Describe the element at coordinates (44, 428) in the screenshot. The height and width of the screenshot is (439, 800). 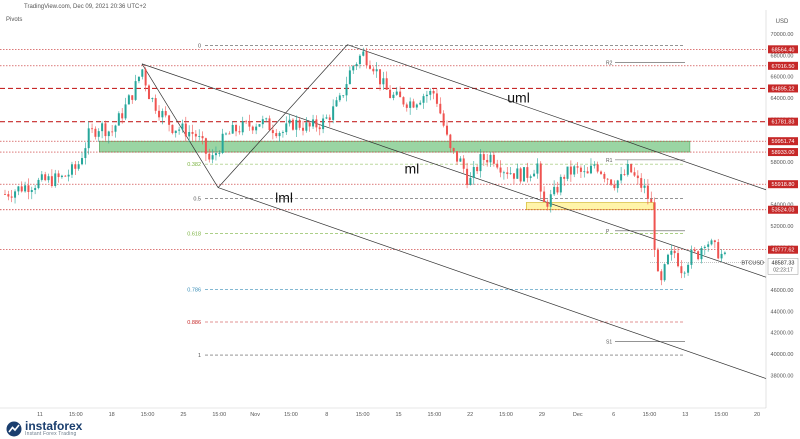
I see `brand-logo: instaforex Instant Forex Trading` at that location.